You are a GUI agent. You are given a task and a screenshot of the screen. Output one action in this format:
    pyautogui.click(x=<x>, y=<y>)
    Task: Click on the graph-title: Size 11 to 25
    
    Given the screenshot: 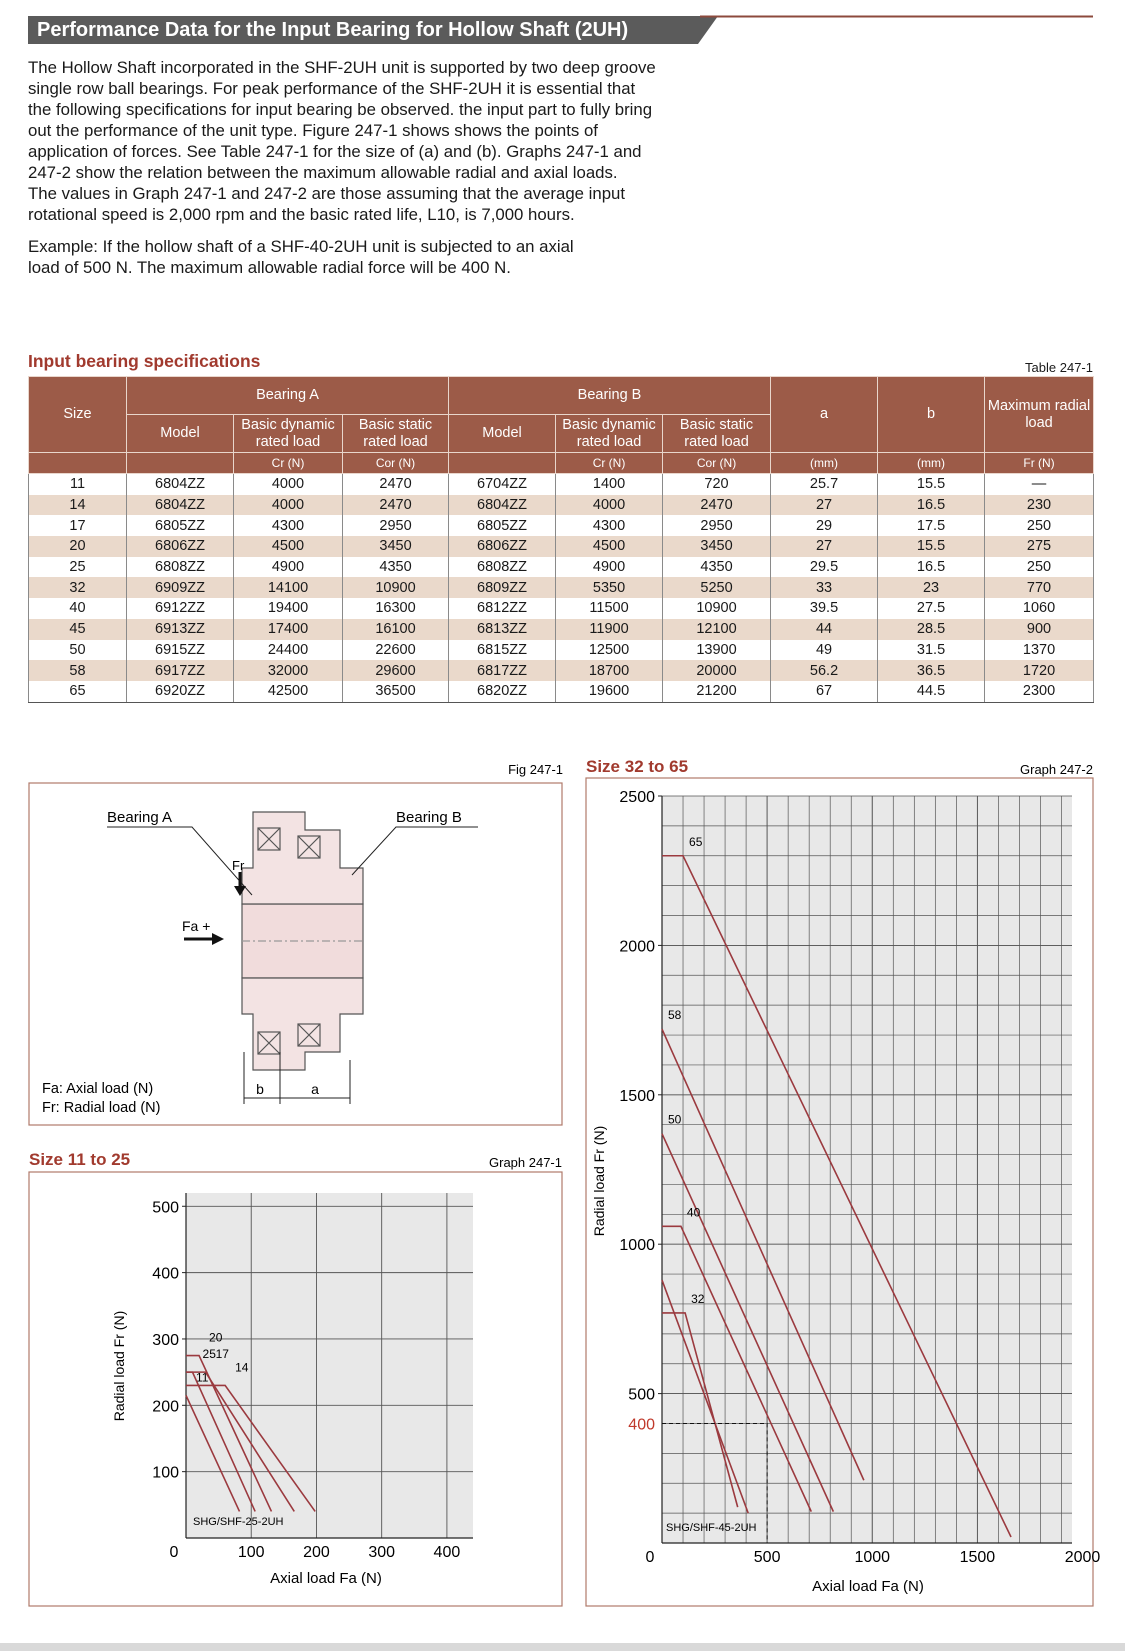 What is the action you would take?
    pyautogui.click(x=79, y=1159)
    